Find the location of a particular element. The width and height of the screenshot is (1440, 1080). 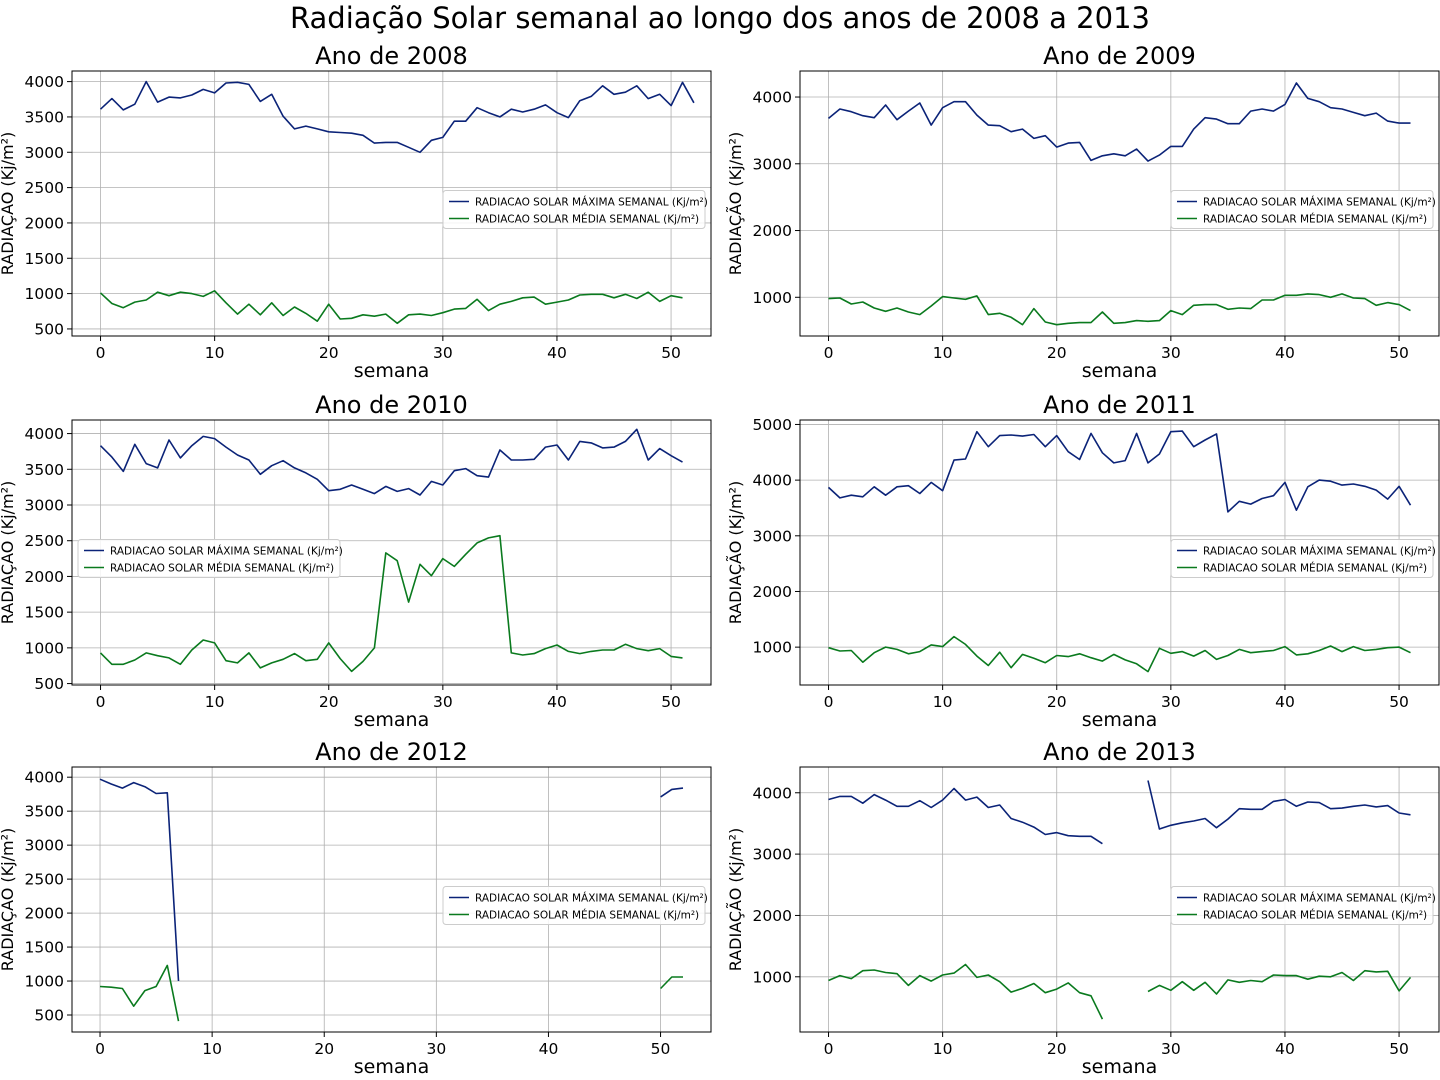

y-tick-label: 1500 is located at coordinates (44, 259).